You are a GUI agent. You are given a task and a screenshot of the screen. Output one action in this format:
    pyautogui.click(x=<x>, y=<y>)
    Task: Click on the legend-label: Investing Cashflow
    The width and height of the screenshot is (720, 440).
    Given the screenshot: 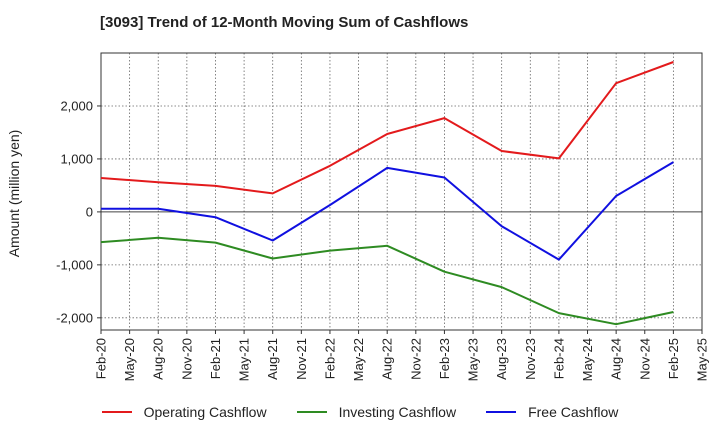 What is the action you would take?
    pyautogui.click(x=397, y=412)
    